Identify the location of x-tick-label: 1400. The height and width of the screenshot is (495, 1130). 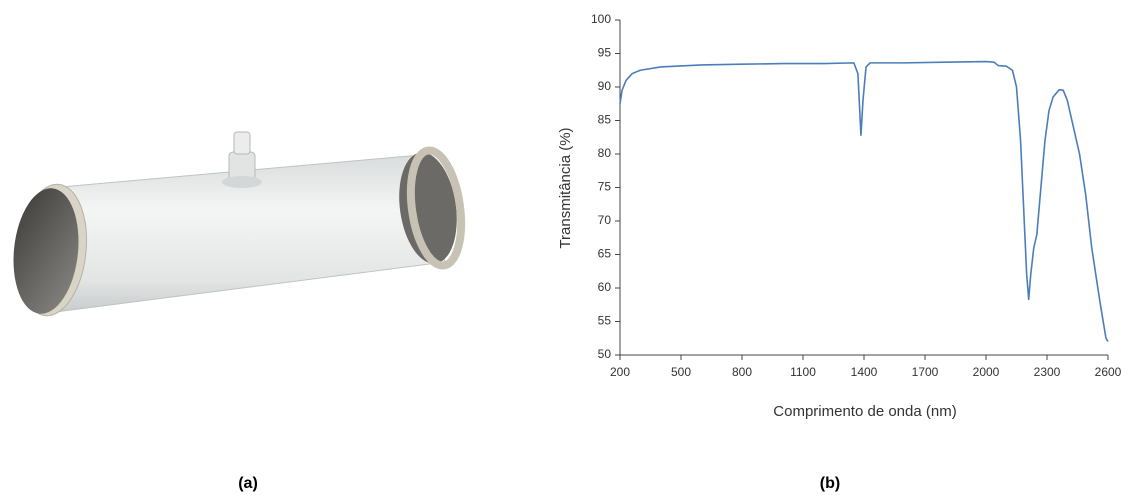
(864, 372).